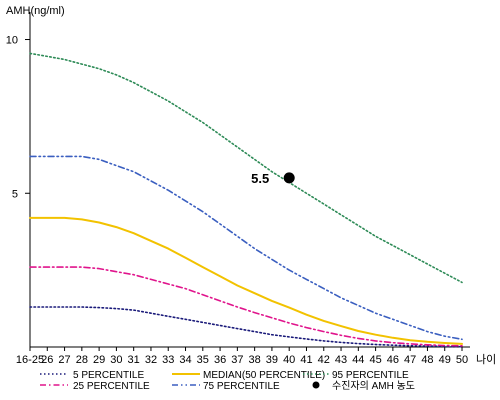 The height and width of the screenshot is (400, 500). What do you see at coordinates (306, 360) in the screenshot?
I see `x-tick-label: 41` at bounding box center [306, 360].